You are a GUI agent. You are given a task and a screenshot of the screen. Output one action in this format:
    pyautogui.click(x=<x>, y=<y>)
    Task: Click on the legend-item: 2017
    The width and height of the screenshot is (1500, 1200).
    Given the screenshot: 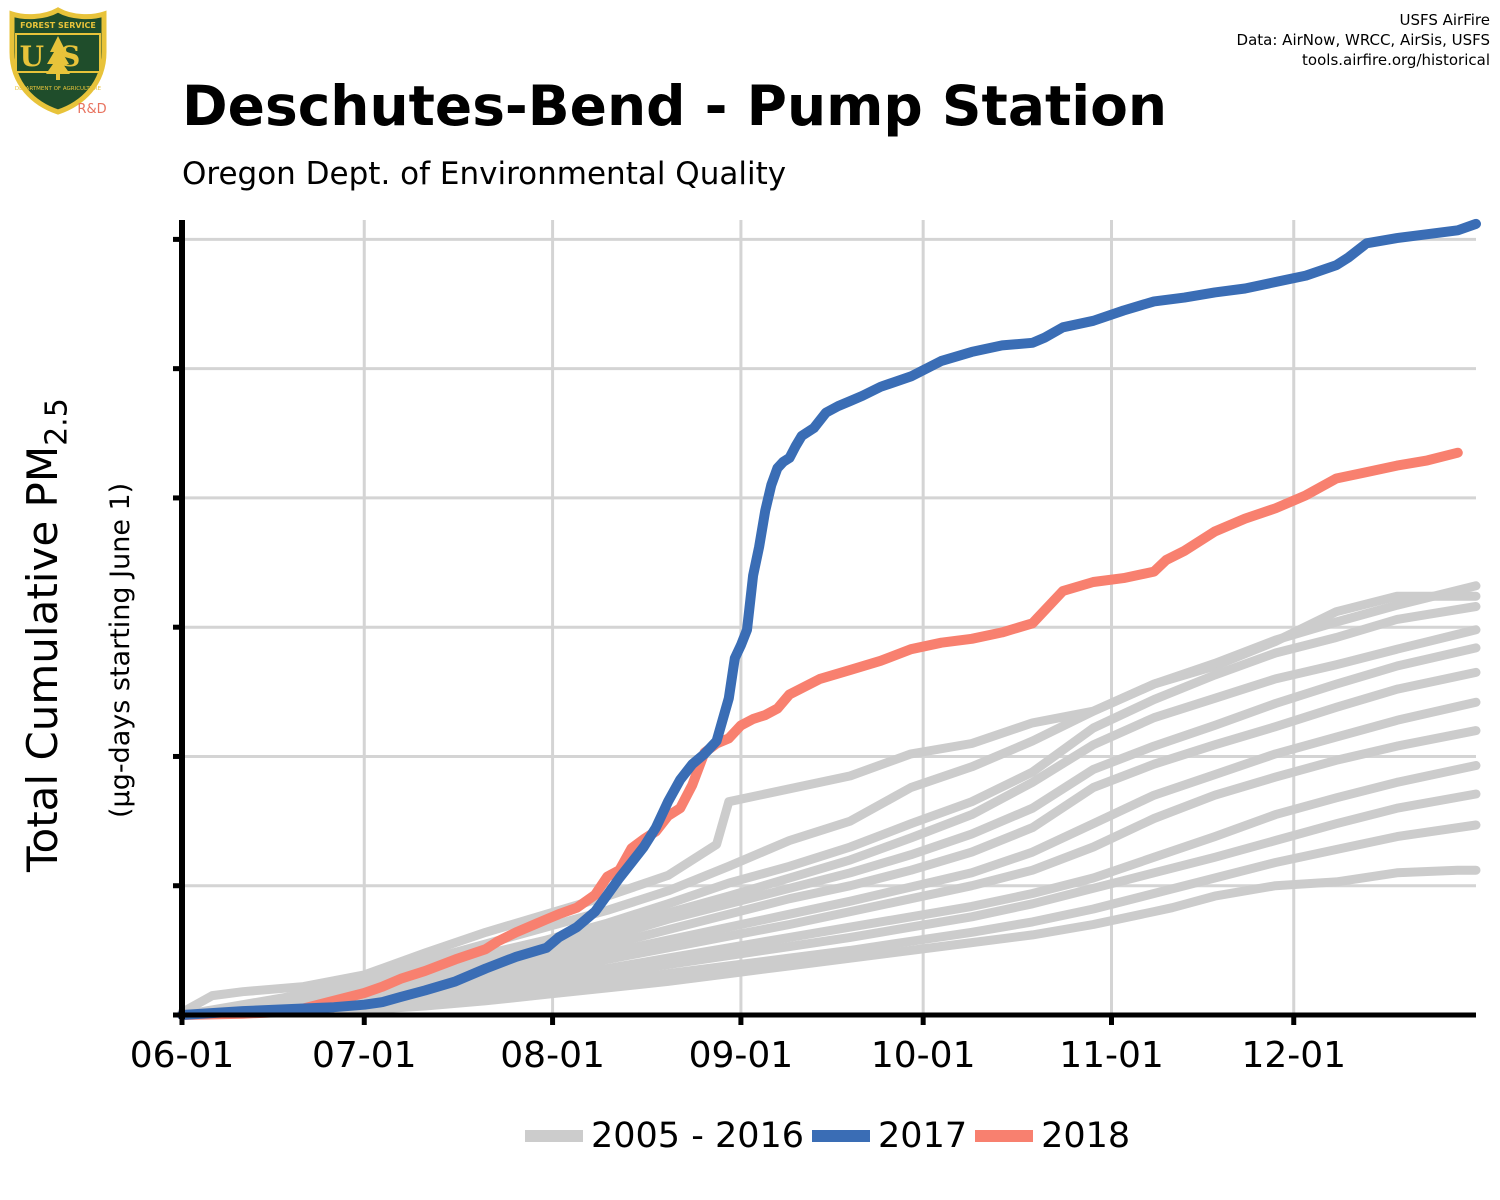 What is the action you would take?
    pyautogui.click(x=889, y=1136)
    